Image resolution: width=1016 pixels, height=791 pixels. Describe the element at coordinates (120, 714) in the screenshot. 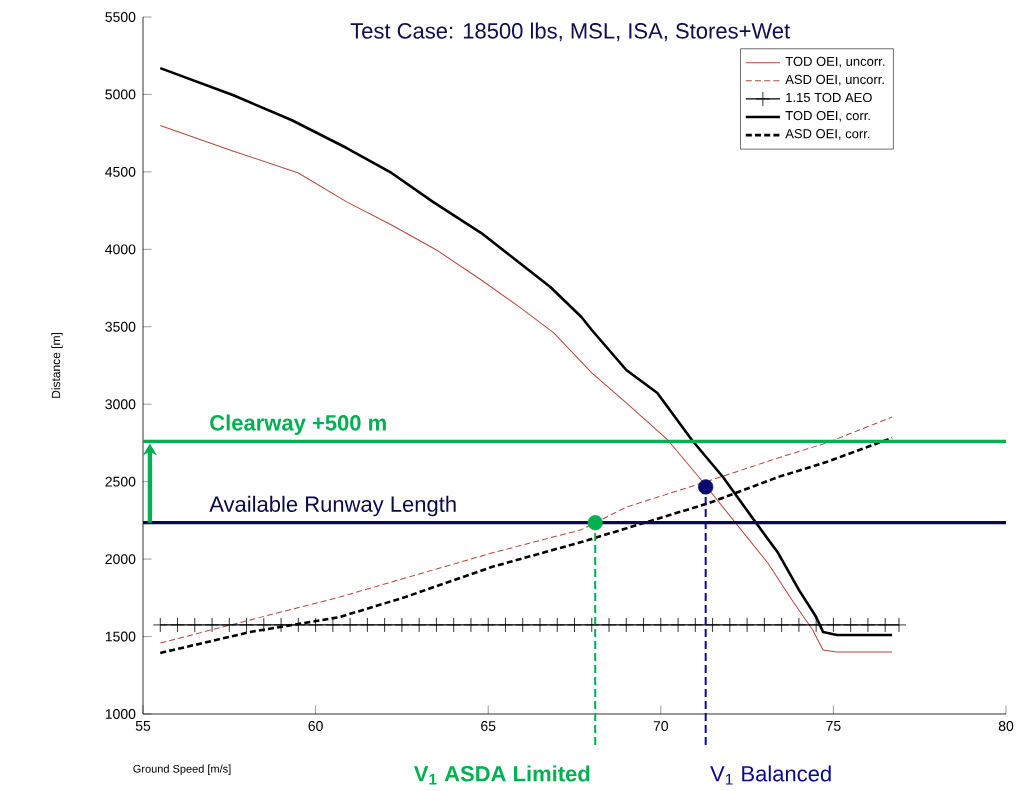

I see `y-tick-label: 1000` at that location.